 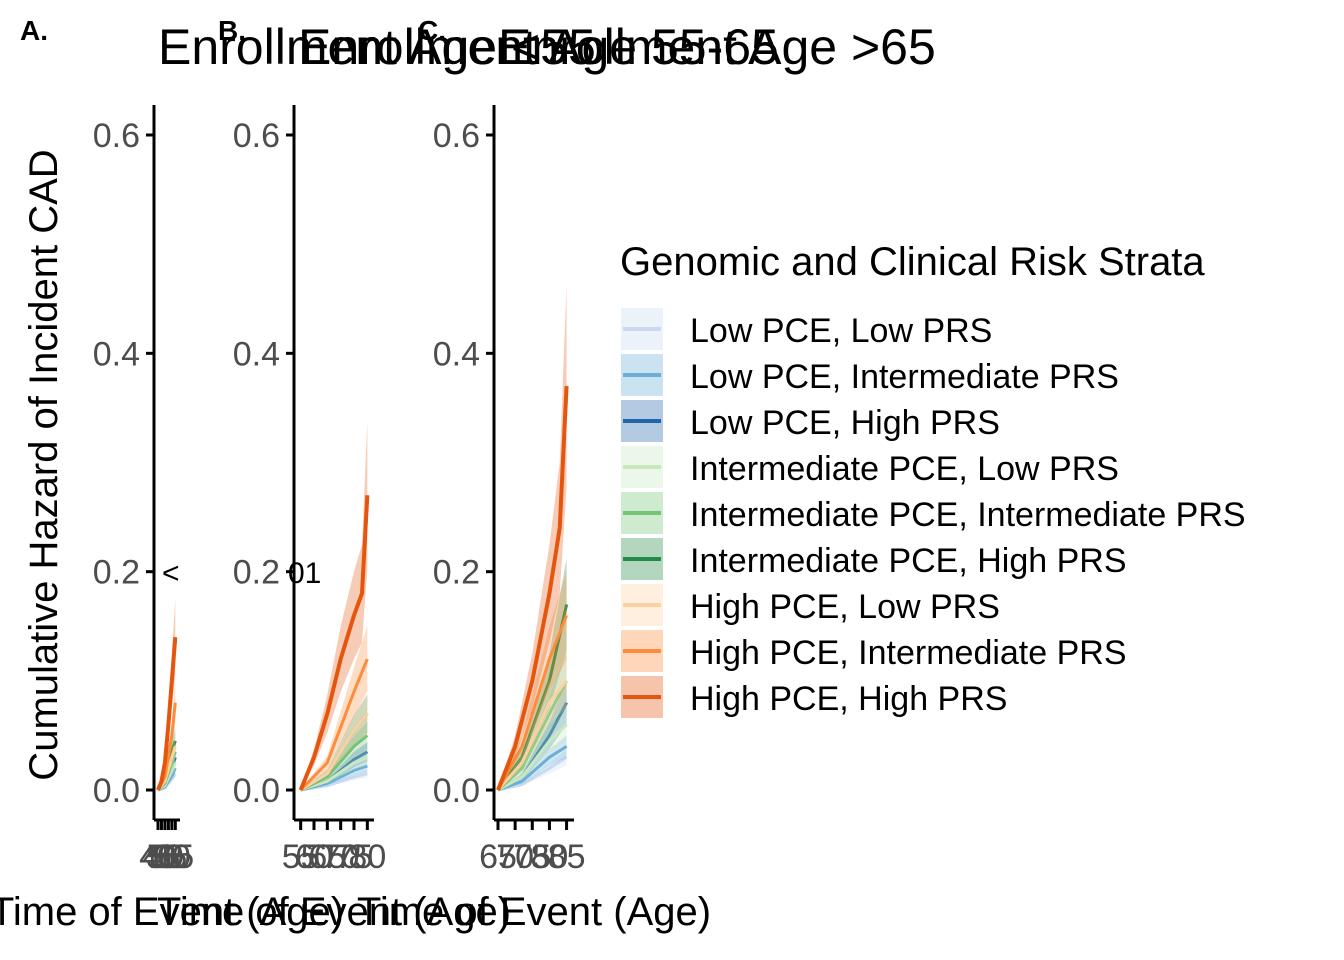 I want to click on legend-title: Genomic and Clinical Risk Strata, so click(x=912, y=262).